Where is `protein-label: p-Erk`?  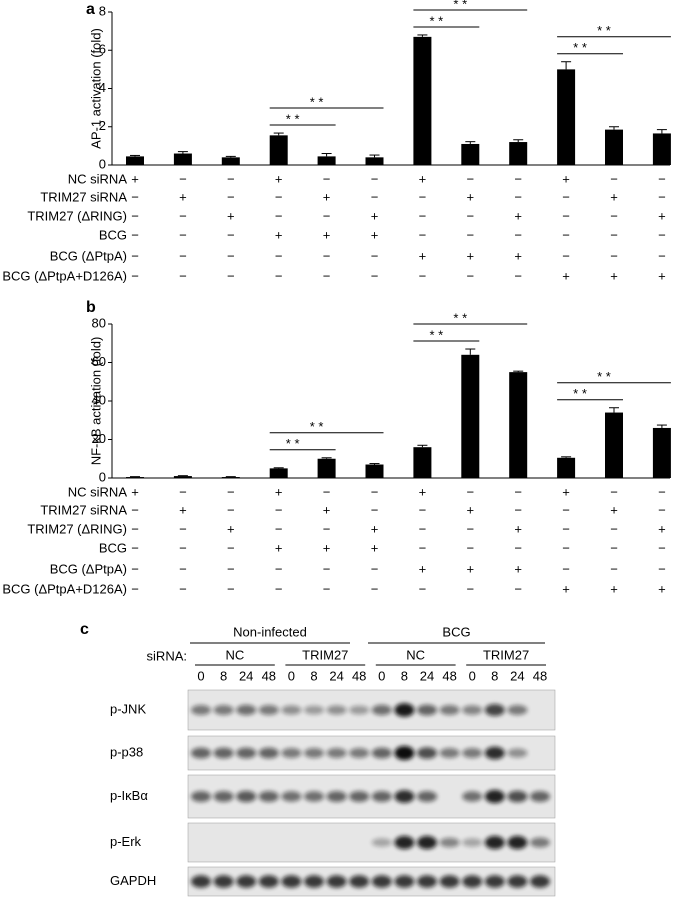
protein-label: p-Erk is located at coordinates (126, 841).